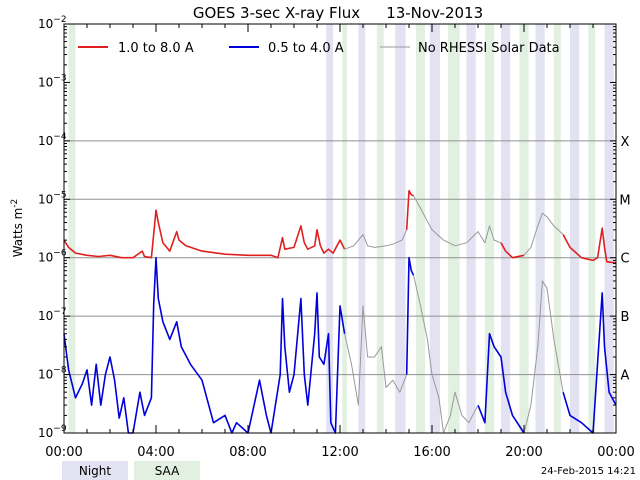 The height and width of the screenshot is (480, 640). I want to click on generated-timestamp: 24-Feb-2015 14:21, so click(588, 471).